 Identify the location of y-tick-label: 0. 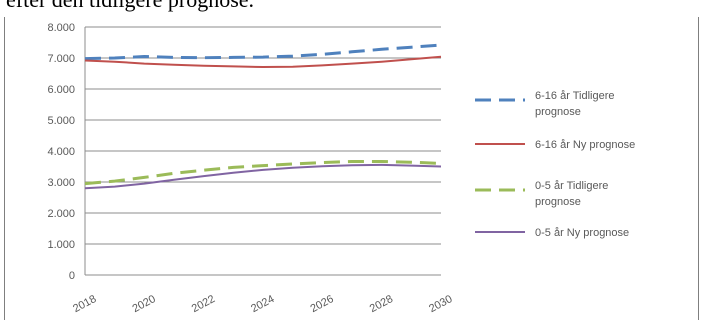
(72, 276).